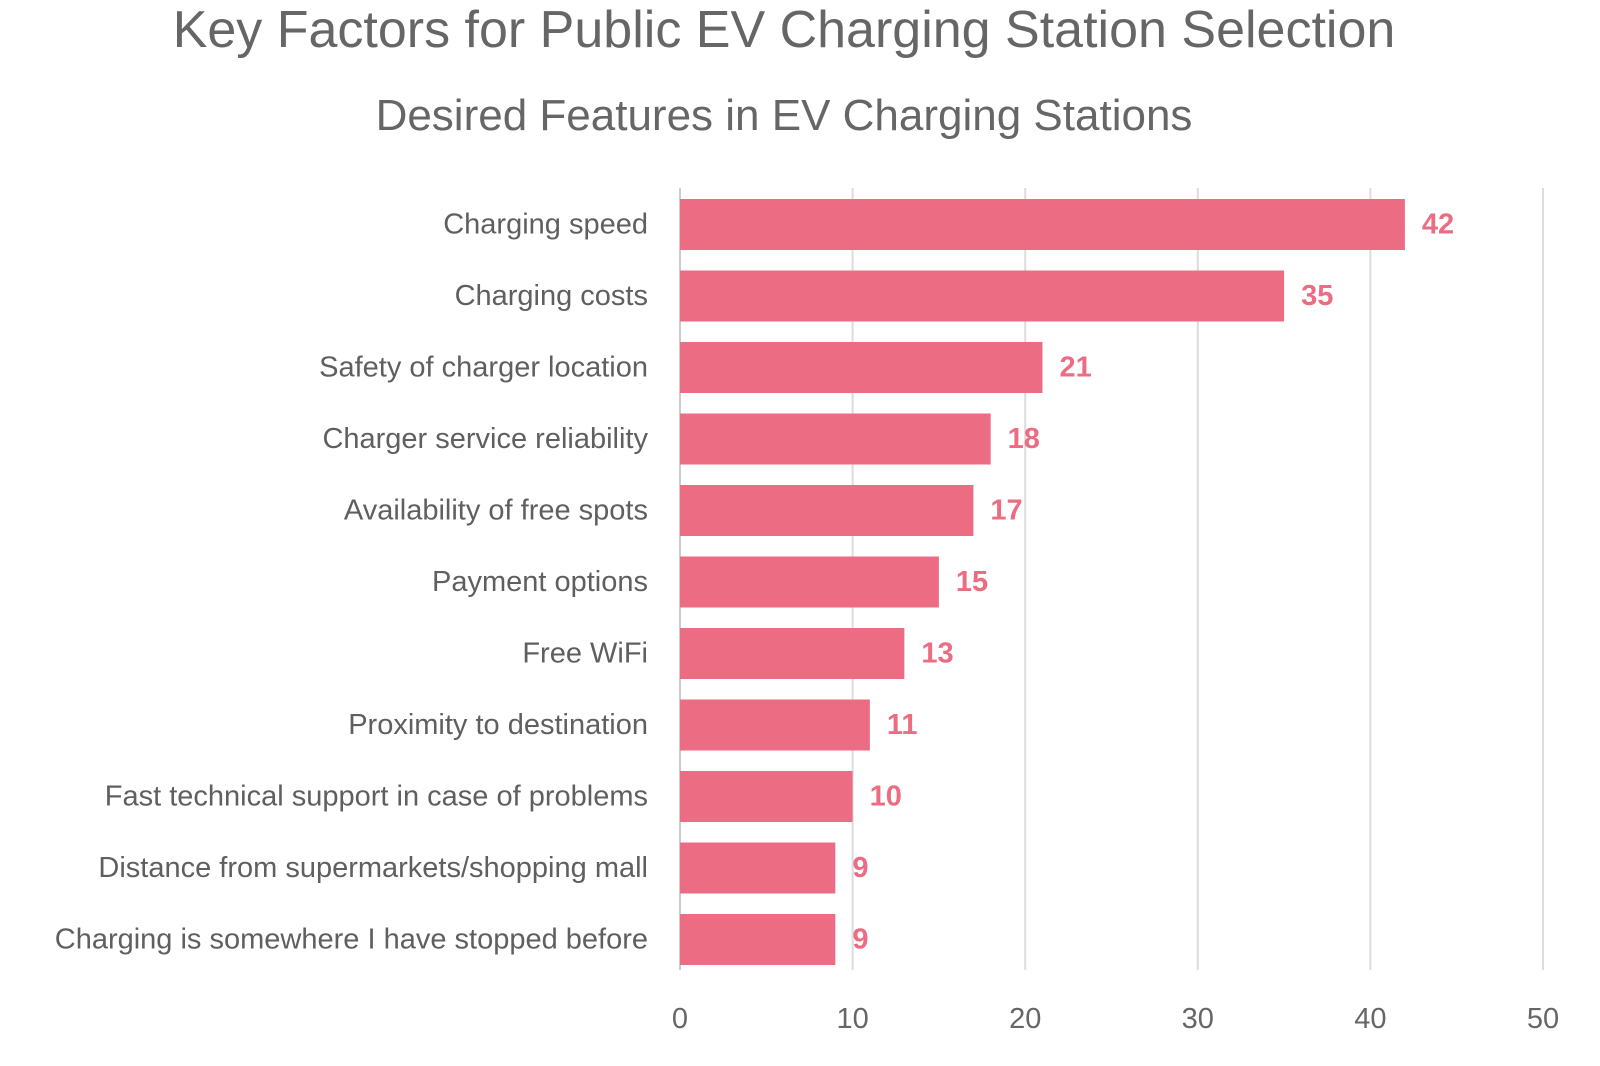  Describe the element at coordinates (1115, 1019) in the screenshot. I see `x-axis-tick-labels: 0 10 20 30 40 50` at that location.